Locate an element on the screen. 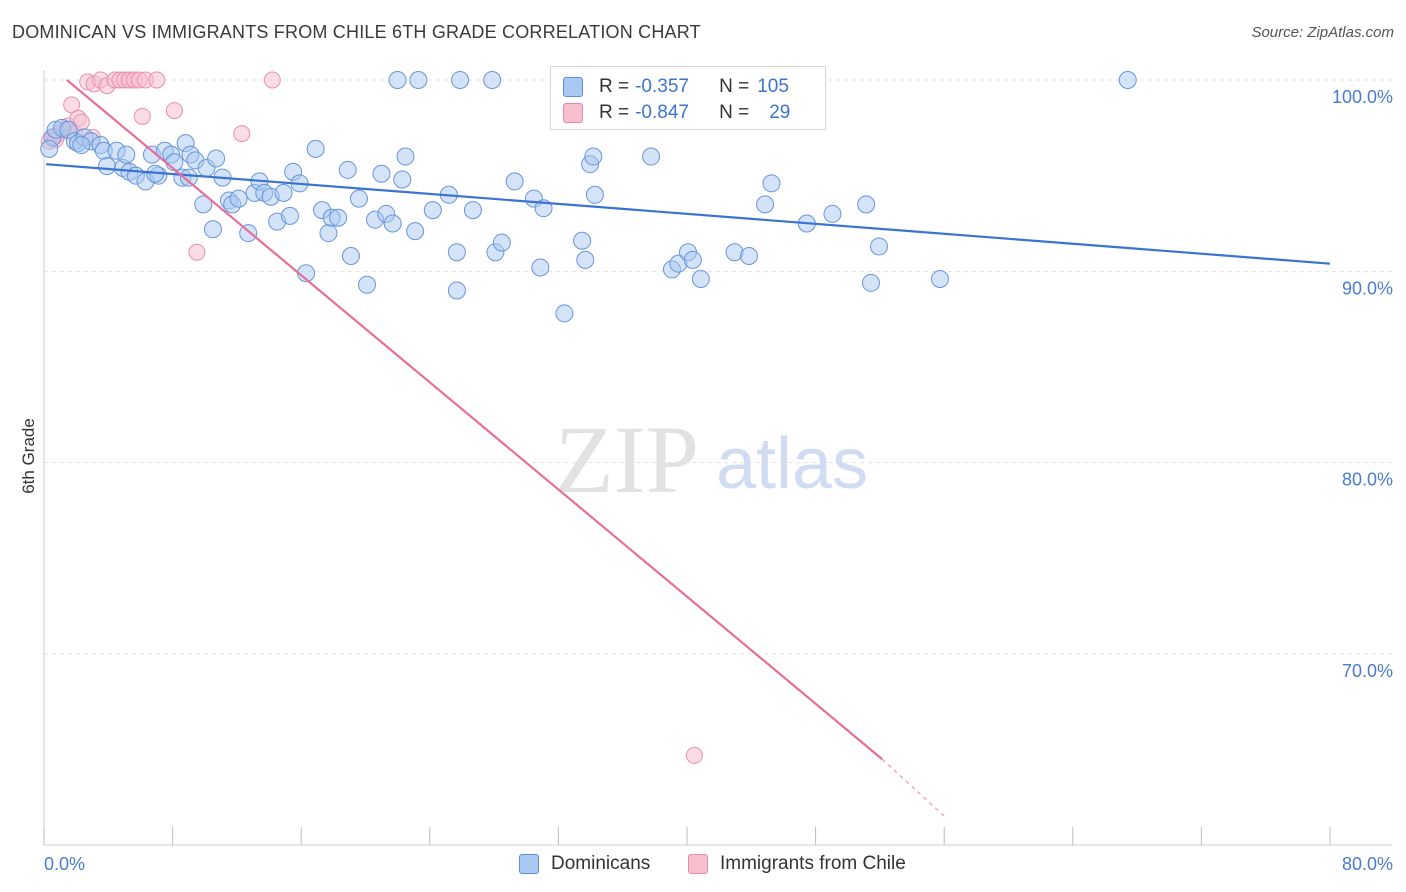 The width and height of the screenshot is (1406, 892). legend-n-value: 105 is located at coordinates (773, 86).